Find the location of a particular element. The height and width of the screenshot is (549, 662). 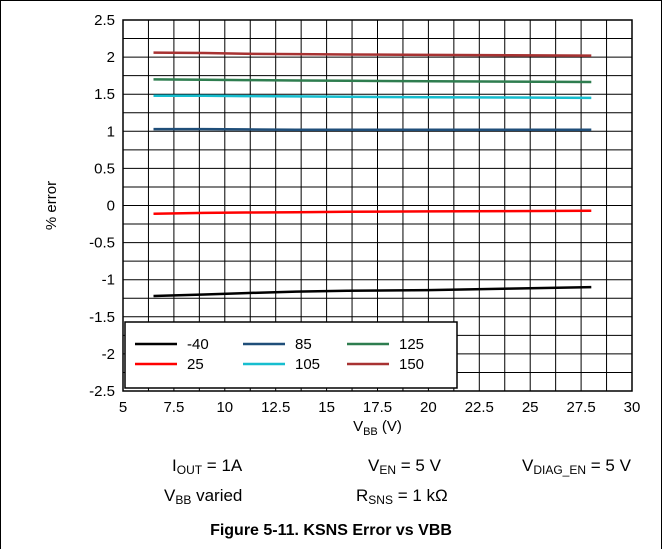

x-tick-label: 25 is located at coordinates (530, 407).